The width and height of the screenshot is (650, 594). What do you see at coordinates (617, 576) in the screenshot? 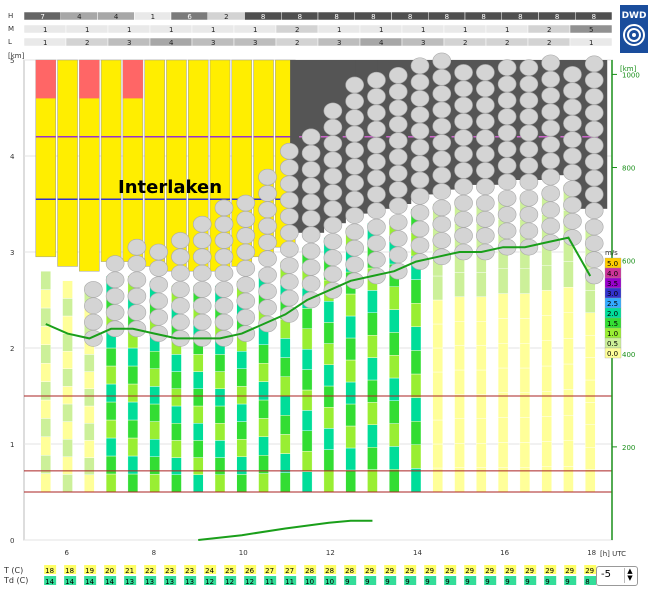
I see `offset-stepper: -5 ▲ ▼` at bounding box center [617, 576].